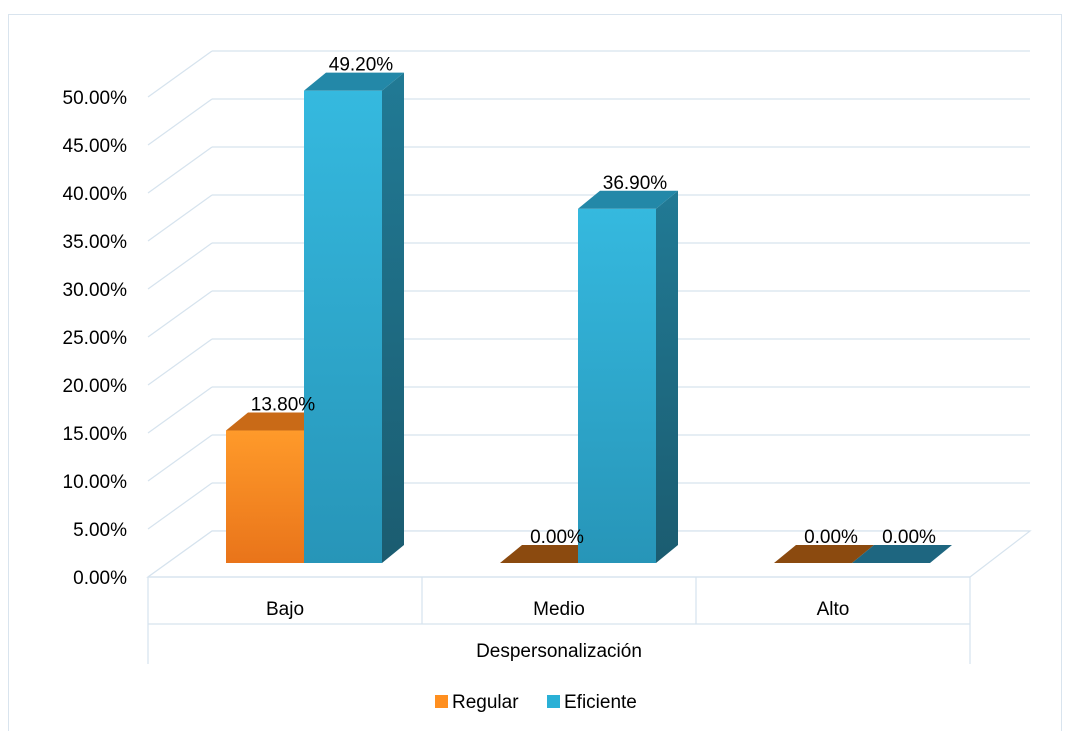 Image resolution: width=1070 pixels, height=731 pixels. Describe the element at coordinates (95, 98) in the screenshot. I see `y-tick-label: 50.00%` at that location.